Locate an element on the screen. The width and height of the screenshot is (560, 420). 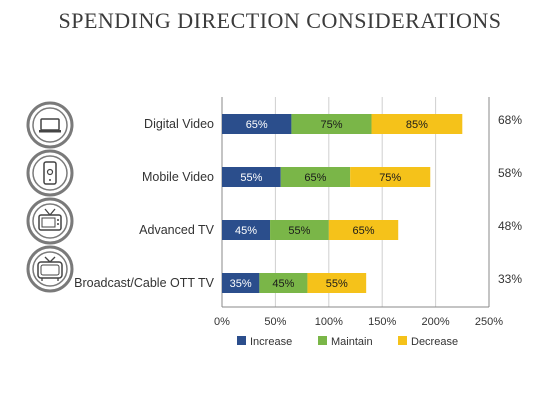
x-tick-label: 100% is located at coordinates (329, 322).